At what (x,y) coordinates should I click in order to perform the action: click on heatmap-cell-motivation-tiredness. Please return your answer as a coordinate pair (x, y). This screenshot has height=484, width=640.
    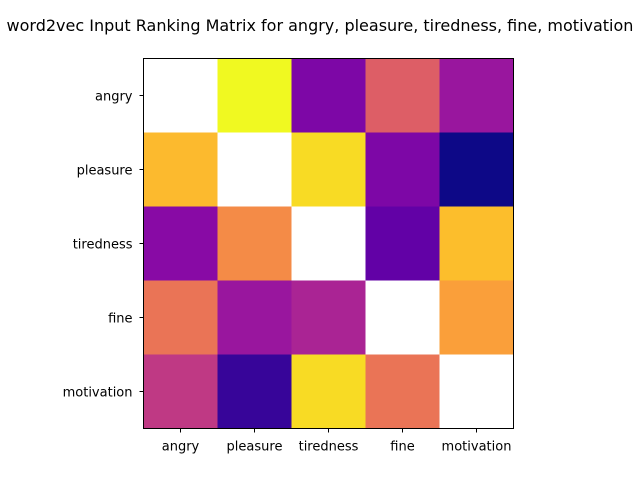
    Looking at the image, I should click on (328, 391).